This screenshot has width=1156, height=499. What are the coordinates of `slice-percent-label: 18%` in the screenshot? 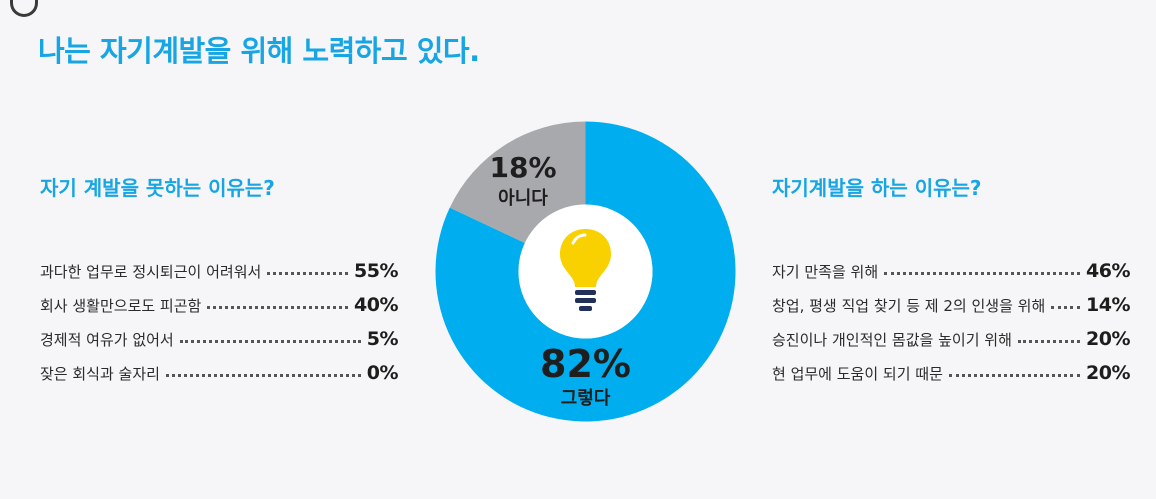 It's located at (522, 167).